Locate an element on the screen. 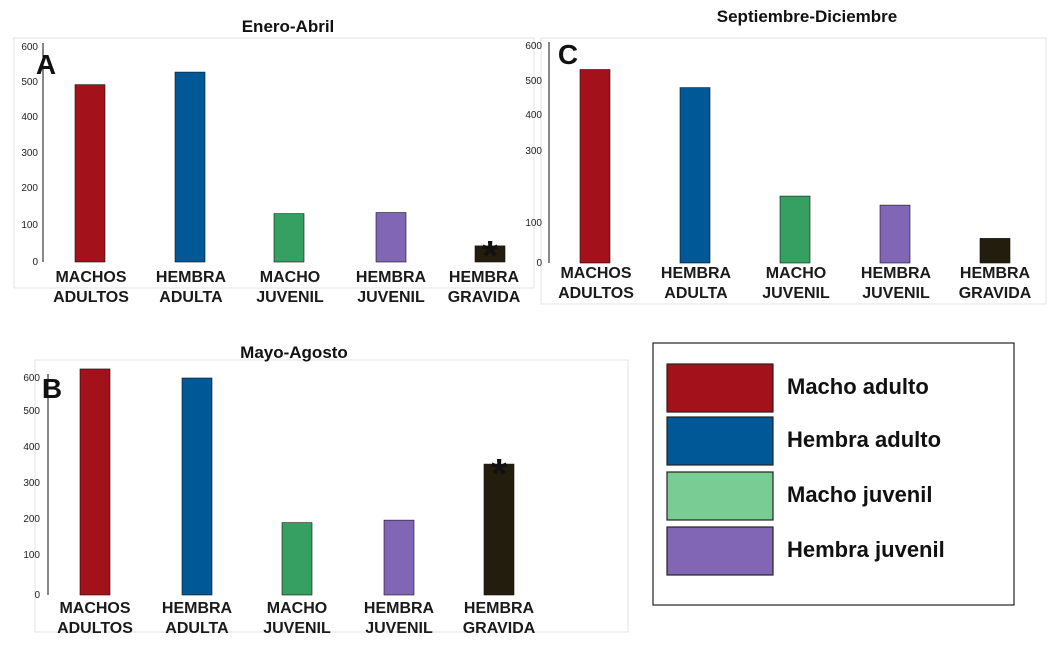  legend-label: Macho adulto is located at coordinates (858, 386).